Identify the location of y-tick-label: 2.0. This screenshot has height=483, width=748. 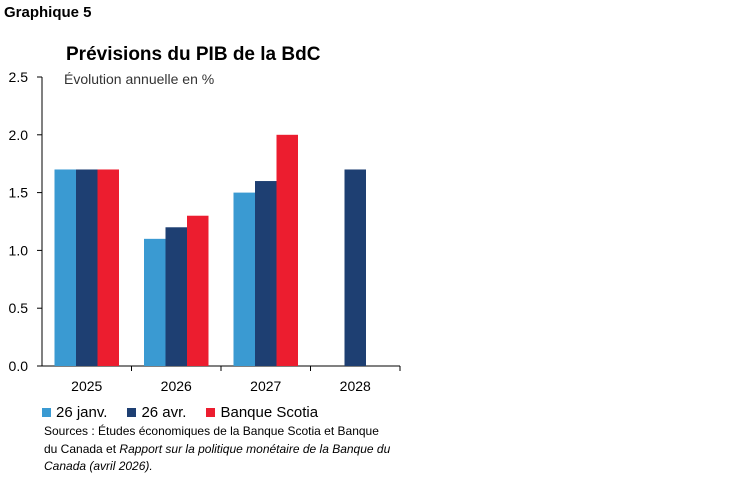
(19, 135).